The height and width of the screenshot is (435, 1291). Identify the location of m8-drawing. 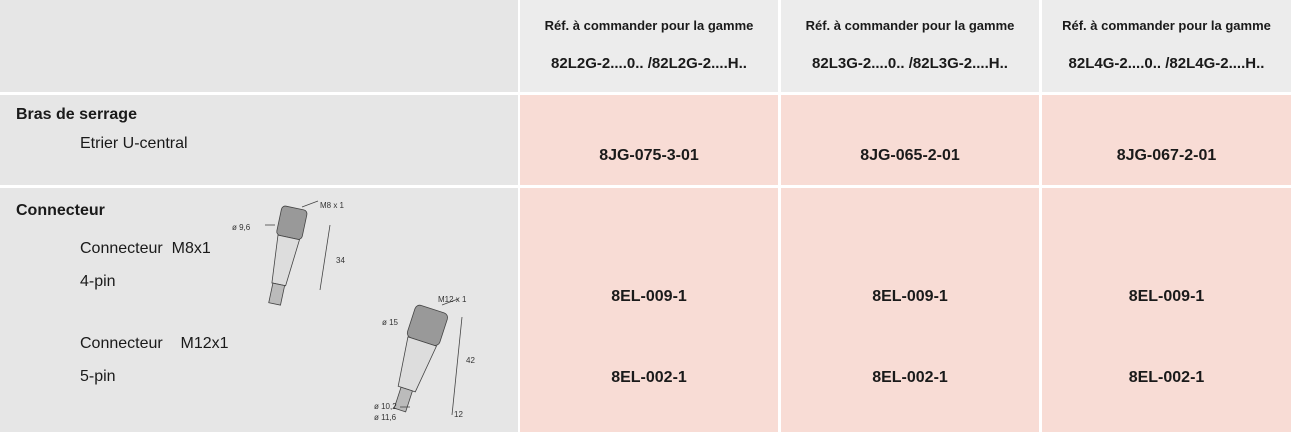
(298, 253).